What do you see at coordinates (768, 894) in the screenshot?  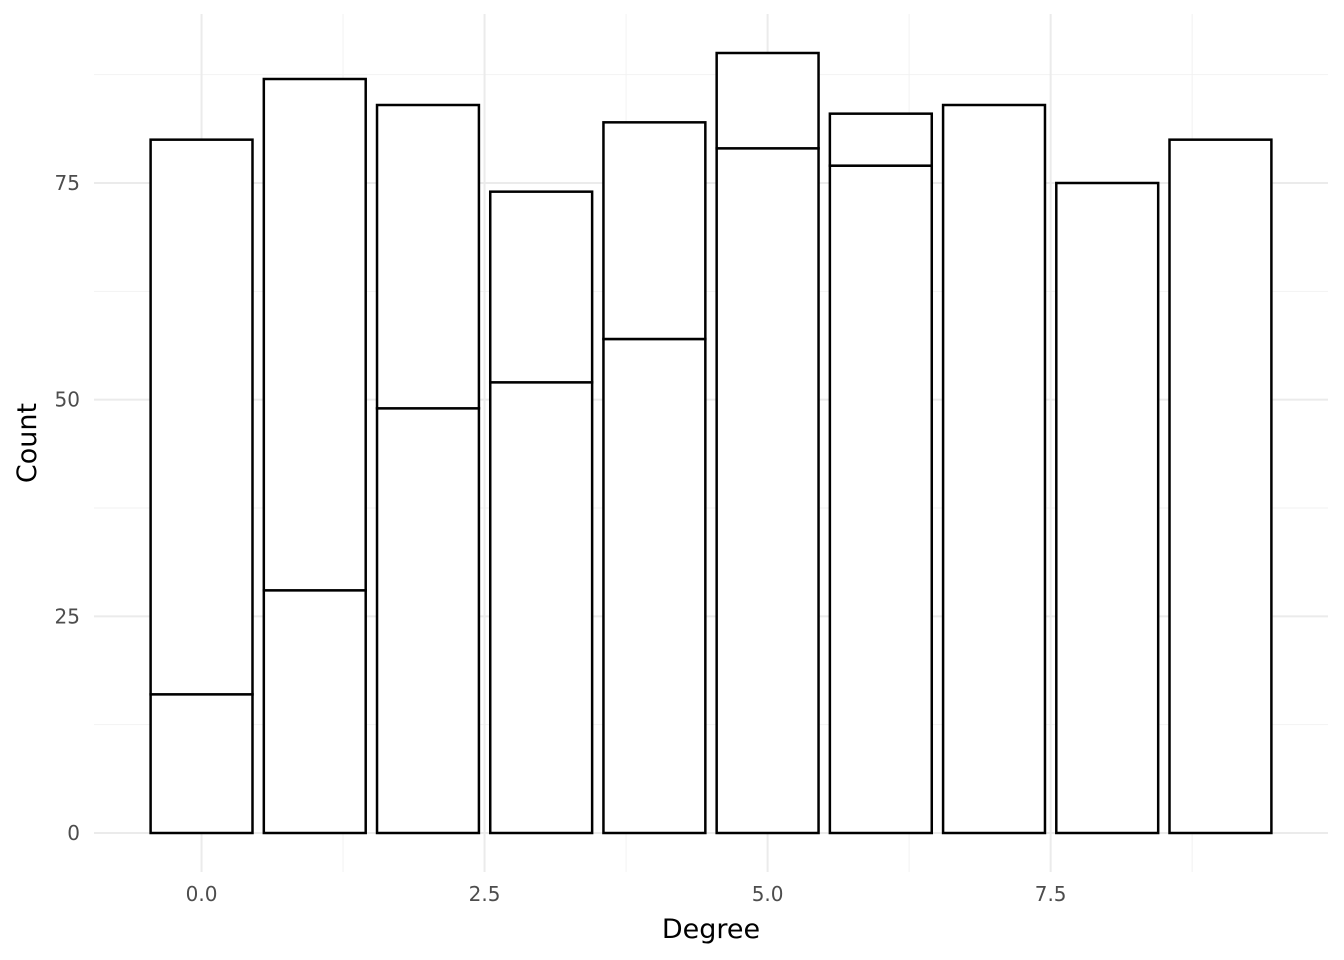 I see `x-tick-label: 5.0` at bounding box center [768, 894].